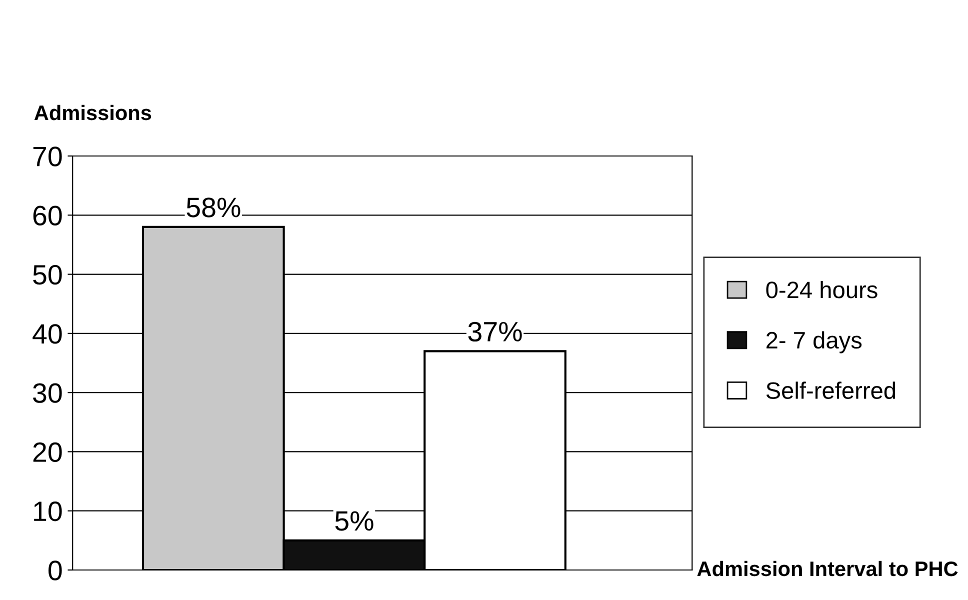  I want to click on y-tick-label: 60, so click(47, 216).